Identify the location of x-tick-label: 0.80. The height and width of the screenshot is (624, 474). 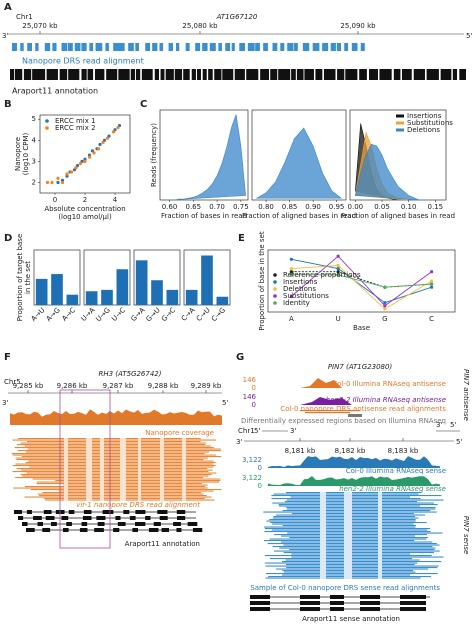
(266, 207).